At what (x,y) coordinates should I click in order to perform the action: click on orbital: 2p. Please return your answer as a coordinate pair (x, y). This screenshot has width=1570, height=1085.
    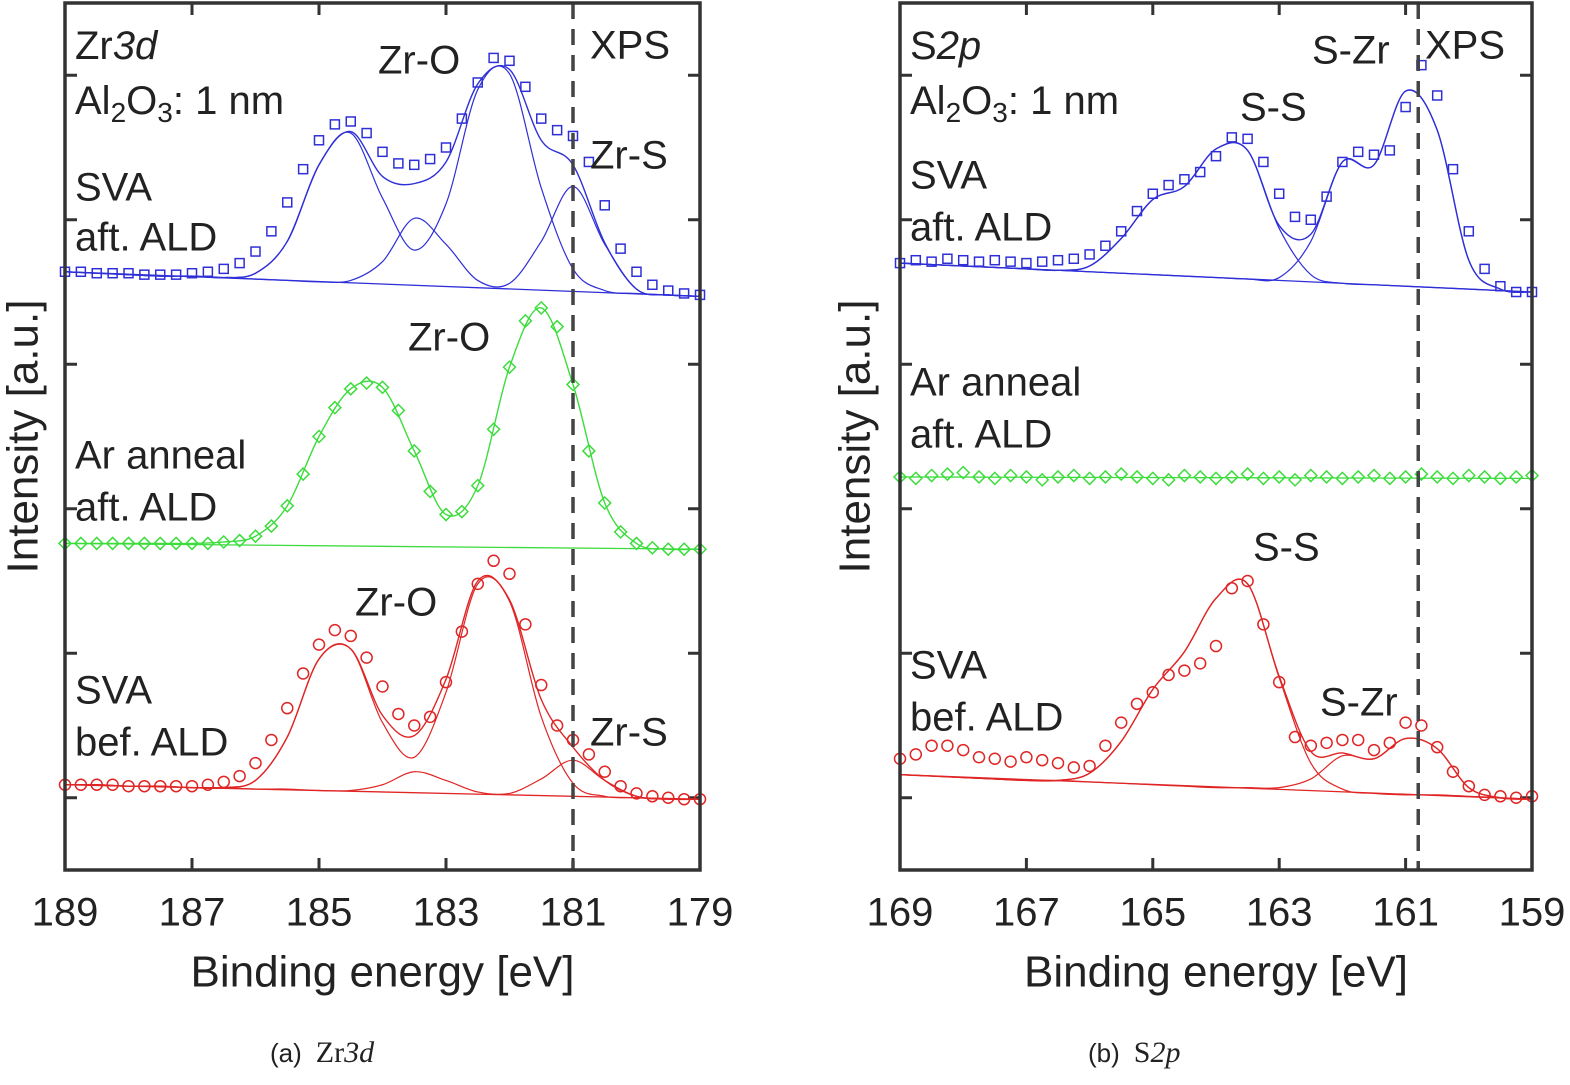
    Looking at the image, I should click on (959, 46).